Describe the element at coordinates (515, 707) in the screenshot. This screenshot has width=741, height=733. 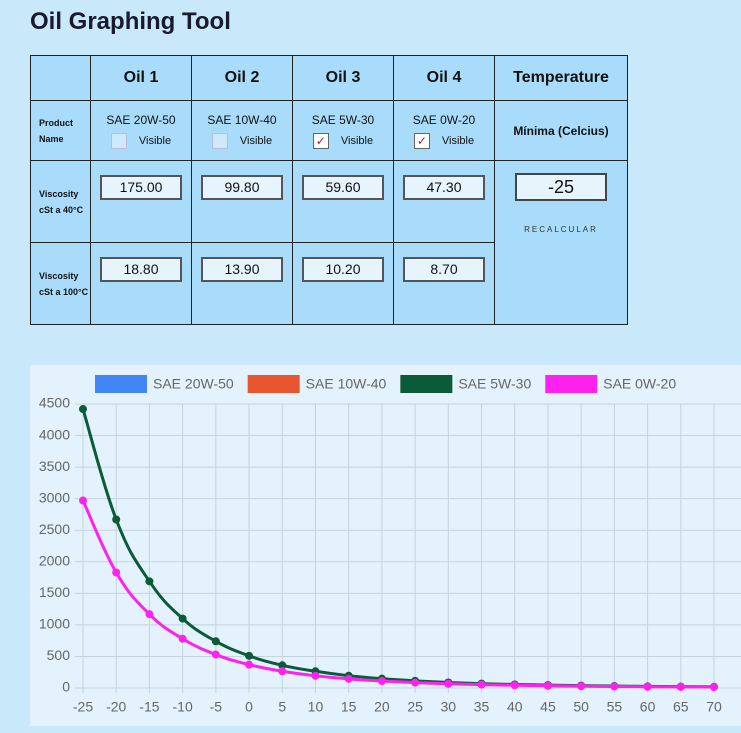
I see `x-tick-label: 40` at that location.